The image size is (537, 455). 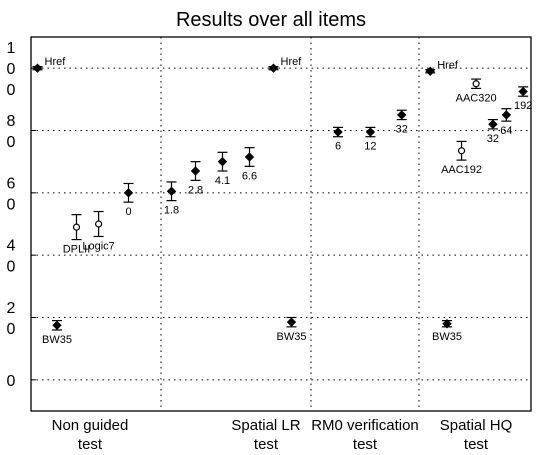 I want to click on point-label: 6, so click(x=338, y=147).